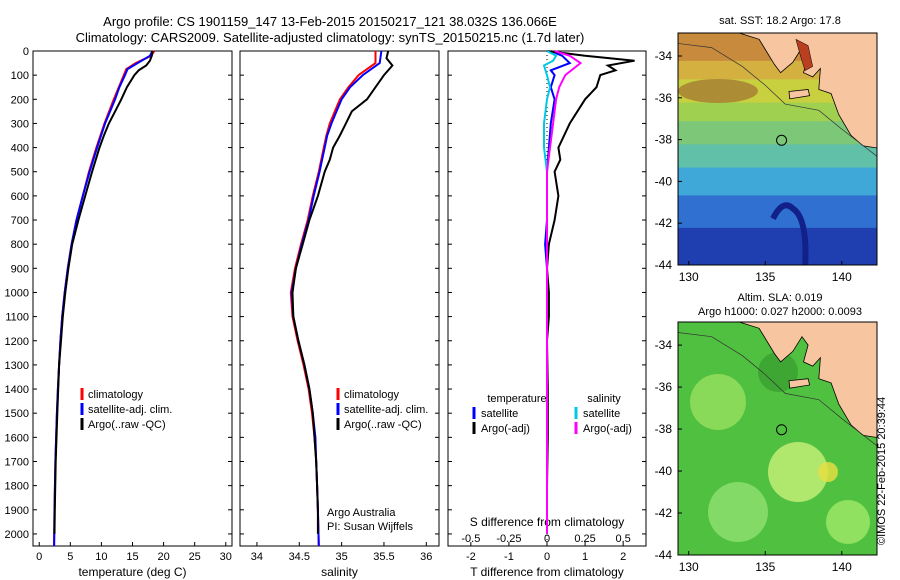  I want to click on salinity-xlabel: salinity, so click(339, 572).